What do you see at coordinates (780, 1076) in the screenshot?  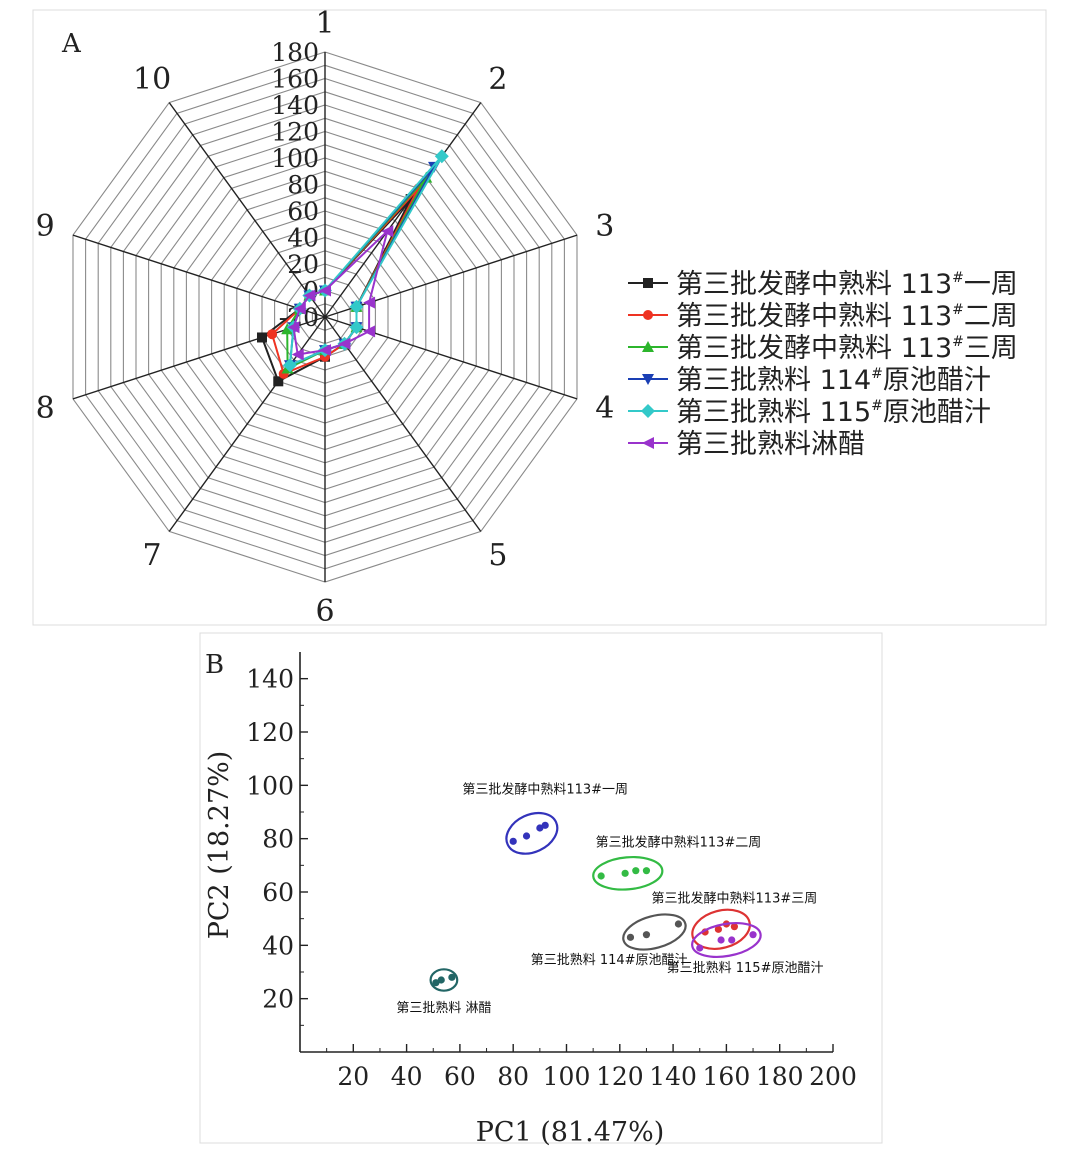 I see `x-tick-label: 180` at bounding box center [780, 1076].